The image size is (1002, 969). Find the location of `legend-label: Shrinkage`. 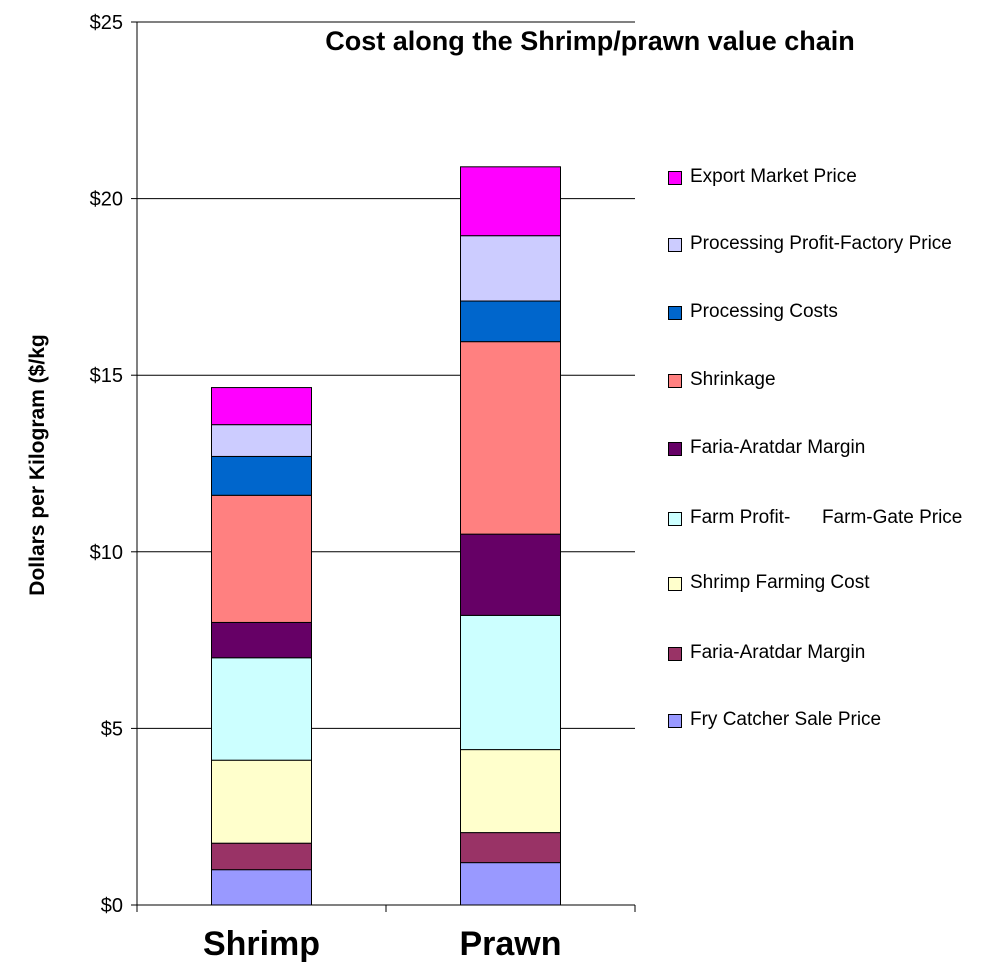

legend-label: Shrinkage is located at coordinates (733, 379).